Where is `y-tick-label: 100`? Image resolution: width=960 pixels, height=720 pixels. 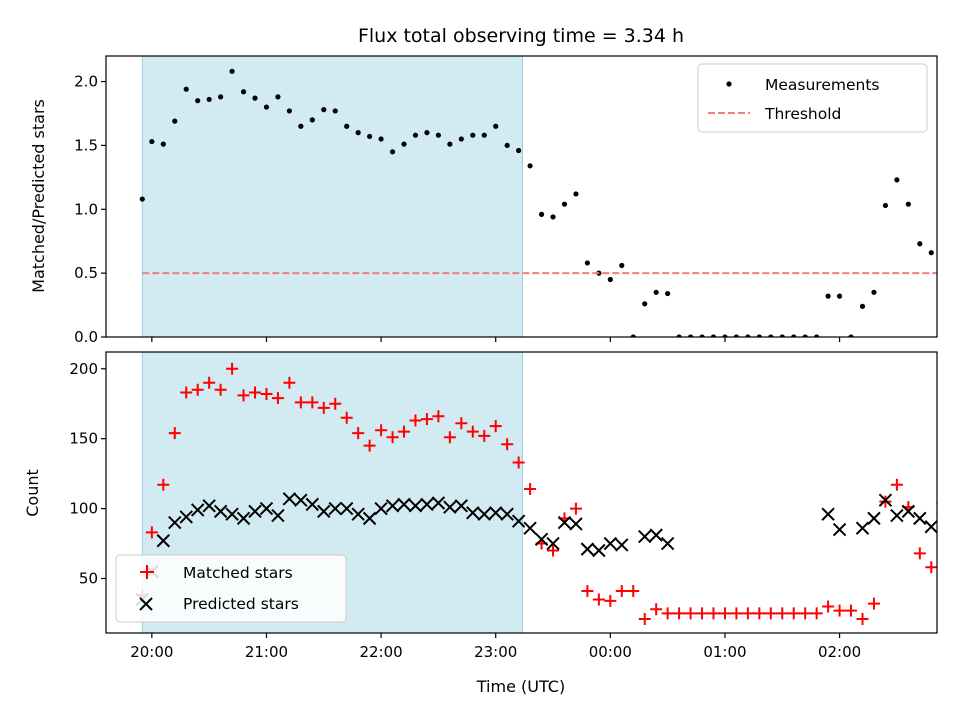 y-tick-label: 100 is located at coordinates (83, 509).